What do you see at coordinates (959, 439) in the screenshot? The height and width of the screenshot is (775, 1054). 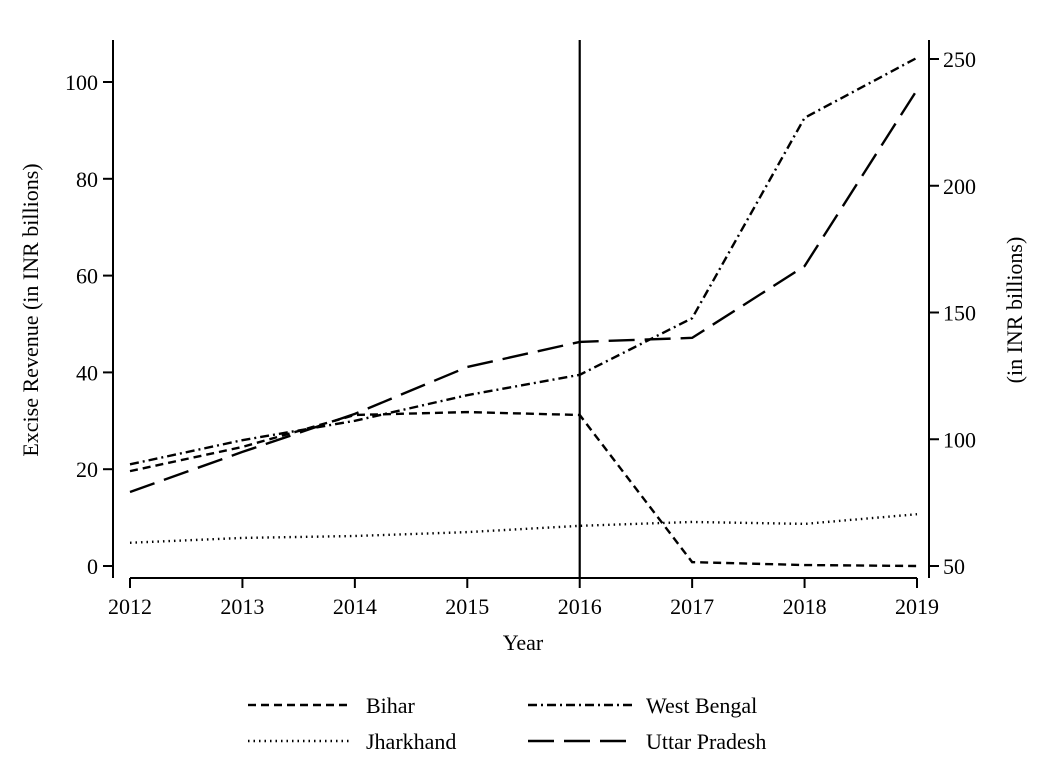 I see `y2-tick-label: 100` at bounding box center [959, 439].